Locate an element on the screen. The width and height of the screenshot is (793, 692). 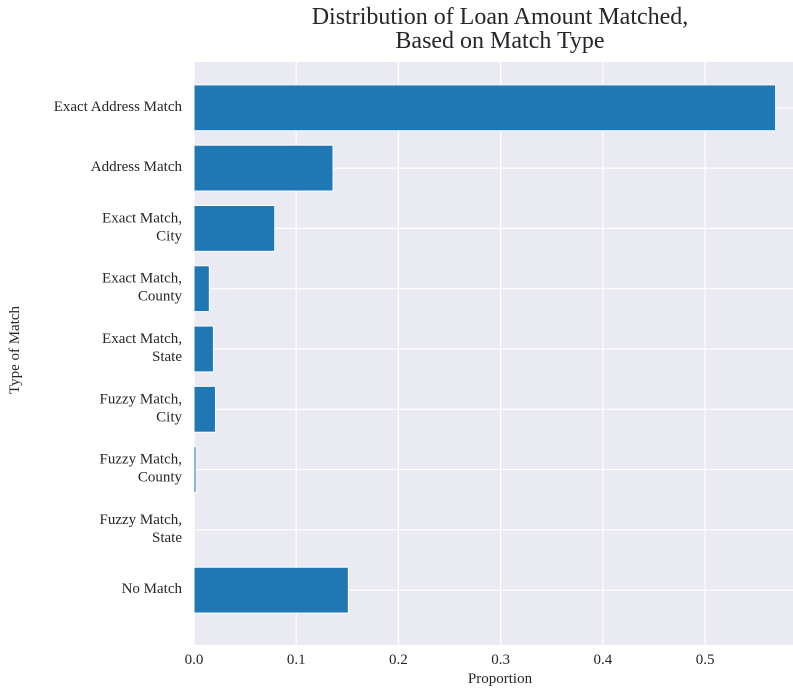
y-tick-label: Exact Match, State is located at coordinates (142, 348).